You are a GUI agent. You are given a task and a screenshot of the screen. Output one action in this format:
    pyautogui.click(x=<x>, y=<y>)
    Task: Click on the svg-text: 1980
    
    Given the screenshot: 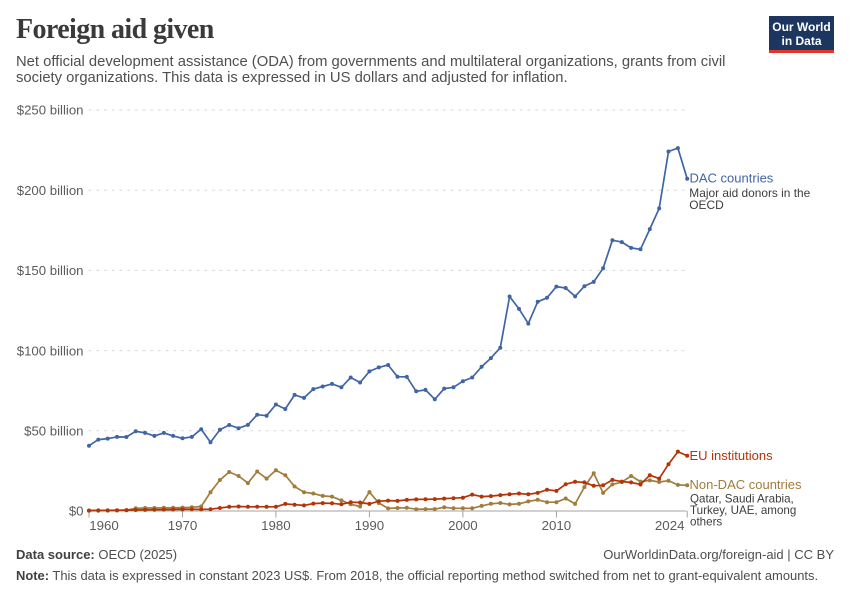 What is the action you would take?
    pyautogui.click(x=276, y=525)
    